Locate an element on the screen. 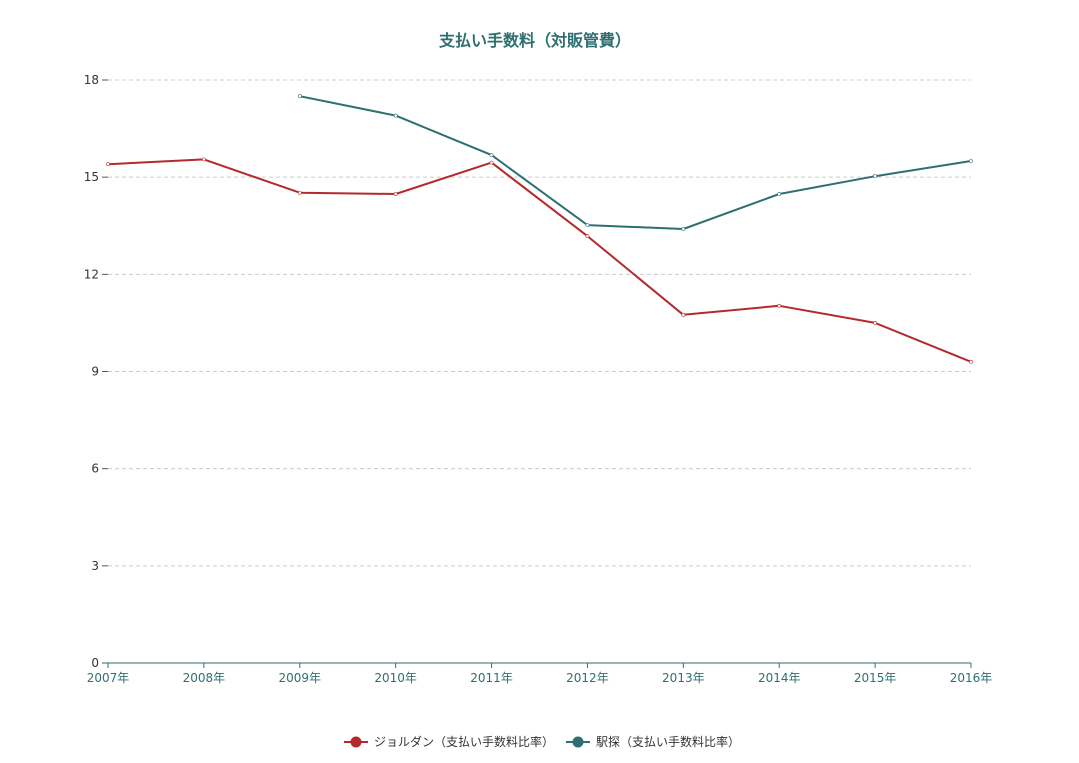 The image size is (1079, 763). y-tick-label: 15 is located at coordinates (91, 177).